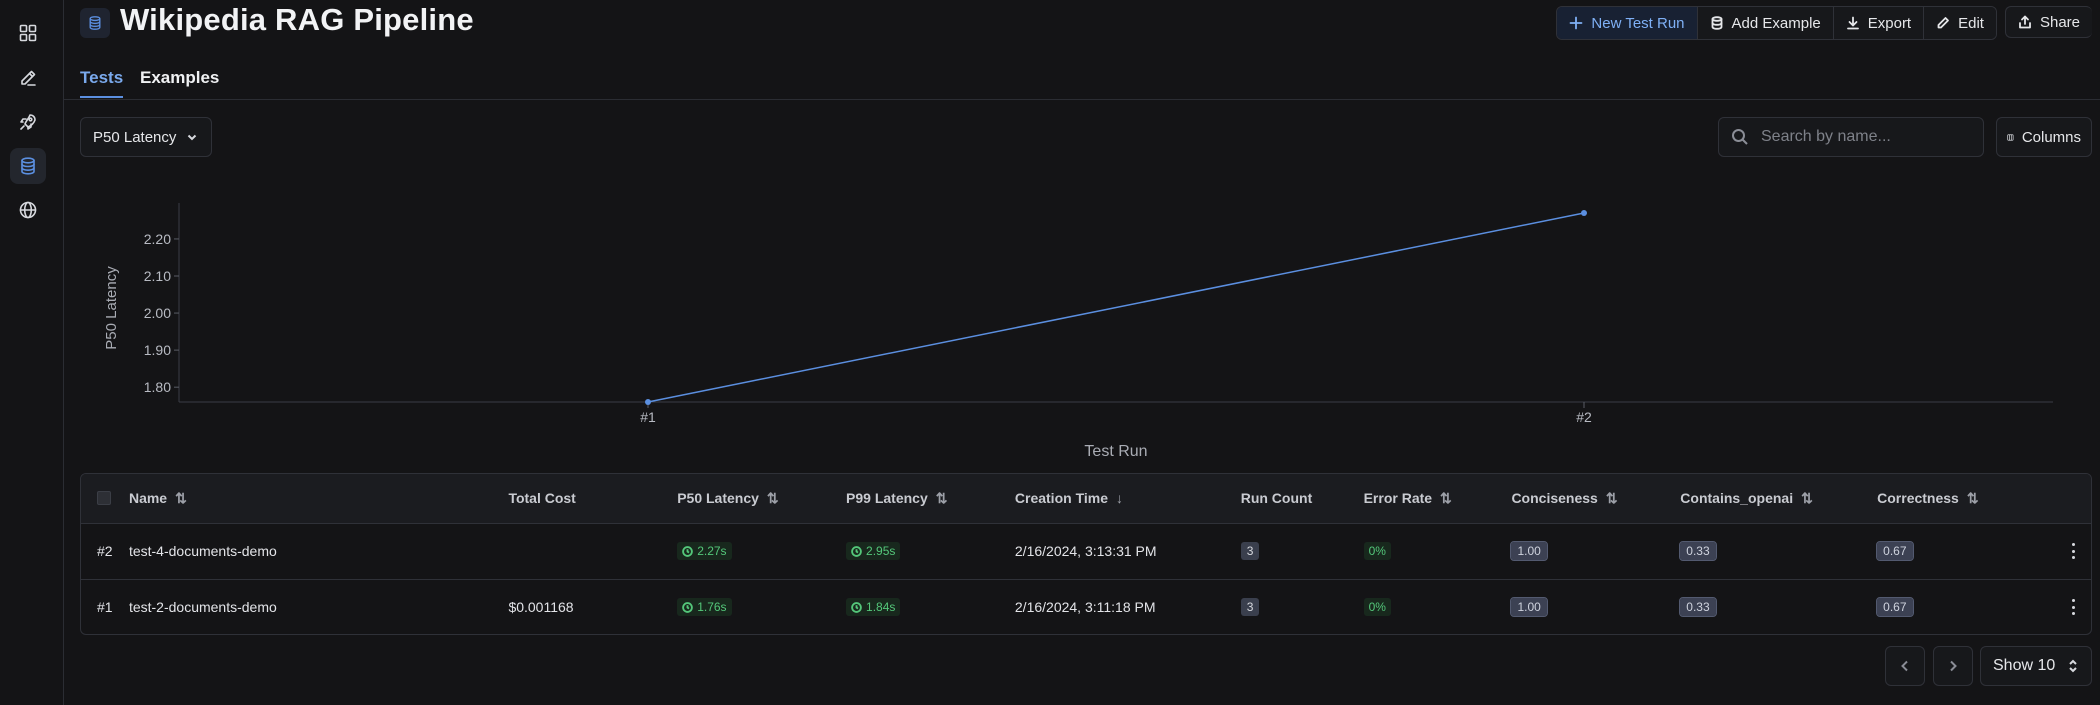 The height and width of the screenshot is (705, 2100). What do you see at coordinates (1638, 23) in the screenshot?
I see `new-test-run-label: New Test Run` at bounding box center [1638, 23].